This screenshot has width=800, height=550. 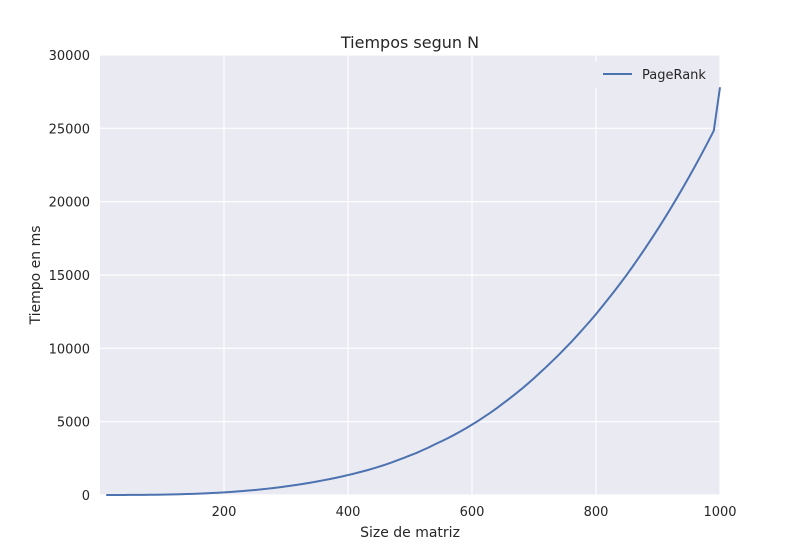 What do you see at coordinates (410, 533) in the screenshot?
I see `x-axis-label: Size de matriz` at bounding box center [410, 533].